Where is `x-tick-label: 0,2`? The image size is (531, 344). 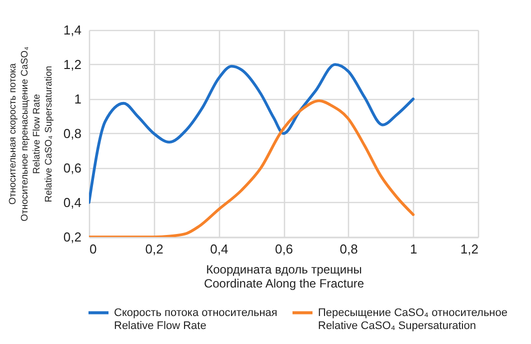
x-tick-label: 0,2 is located at coordinates (154, 249).